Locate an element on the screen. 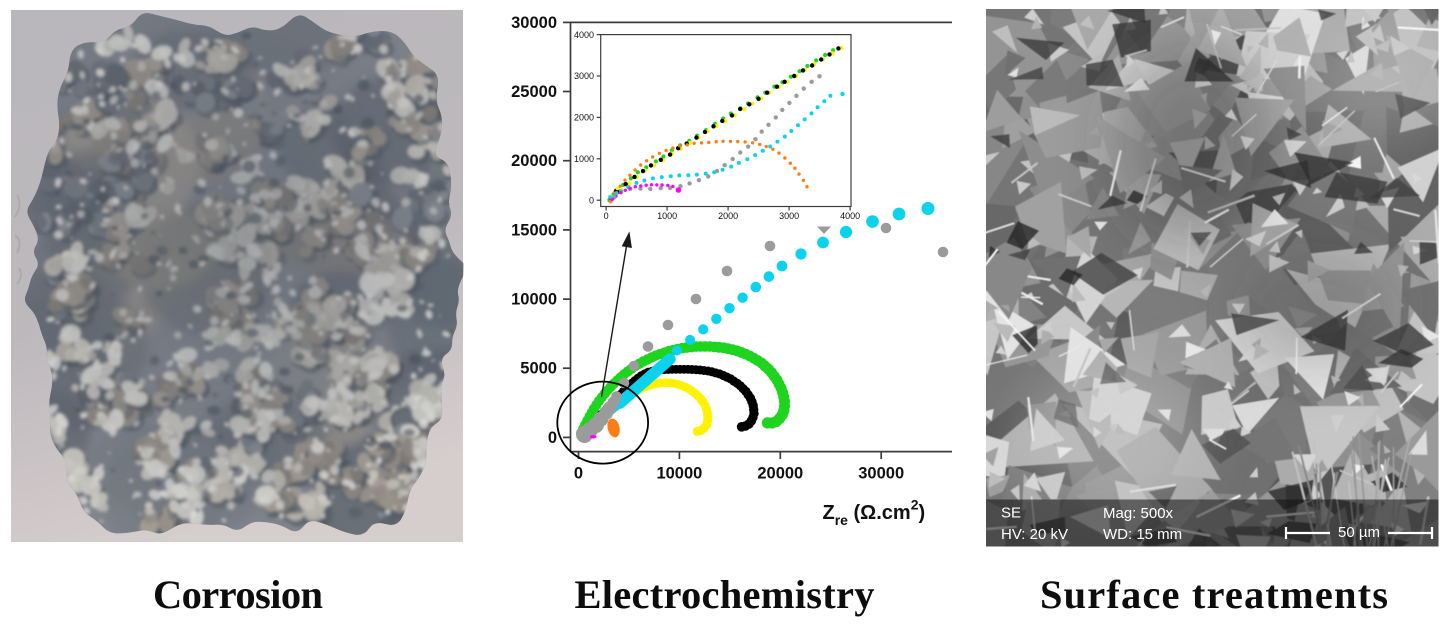 This screenshot has width=1447, height=625. svg-text: Mag: 500x is located at coordinates (1138, 513).